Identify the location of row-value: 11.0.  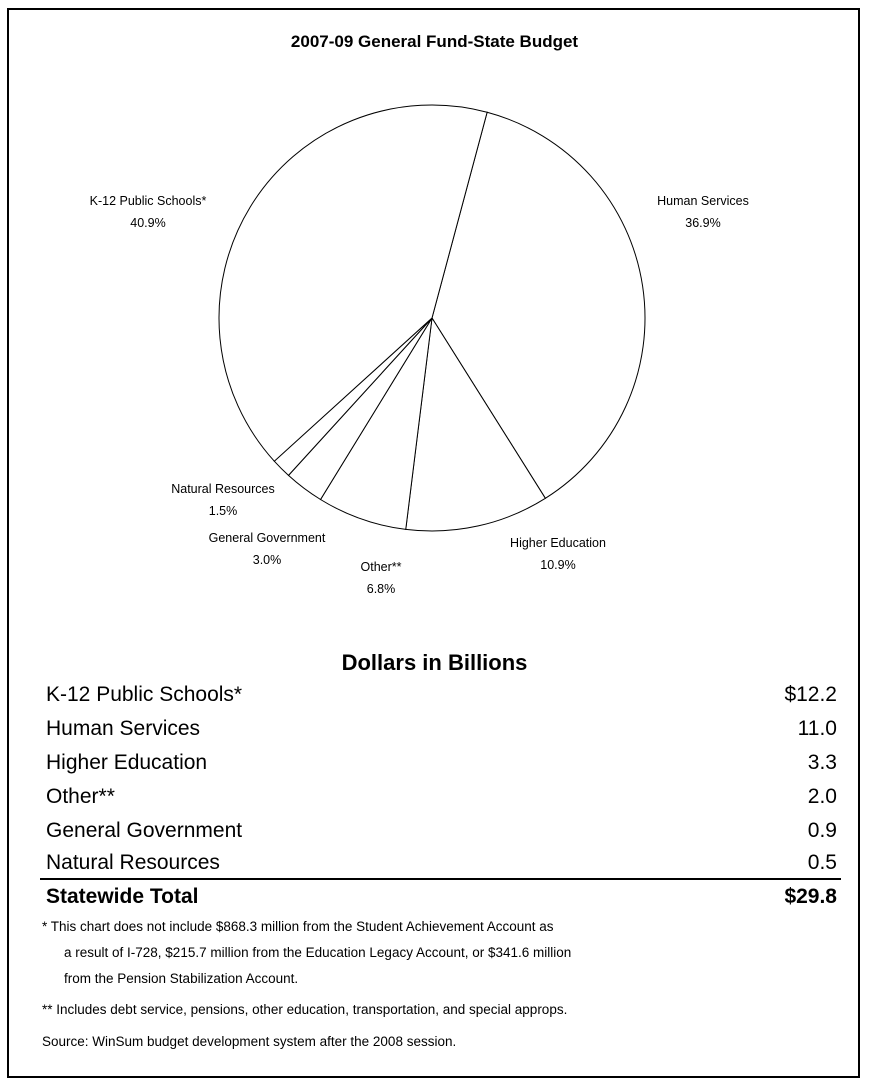
(817, 728).